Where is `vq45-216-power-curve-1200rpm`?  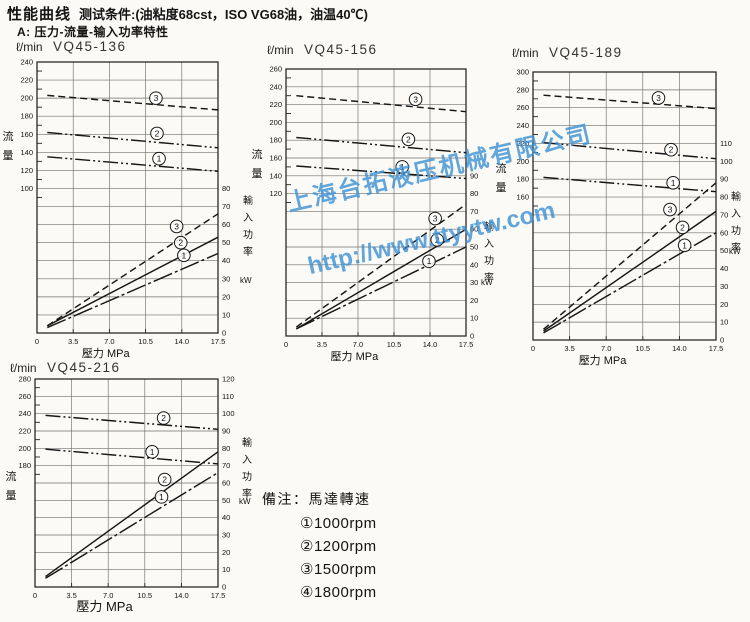 vq45-216-power-curve-1200rpm is located at coordinates (132, 514).